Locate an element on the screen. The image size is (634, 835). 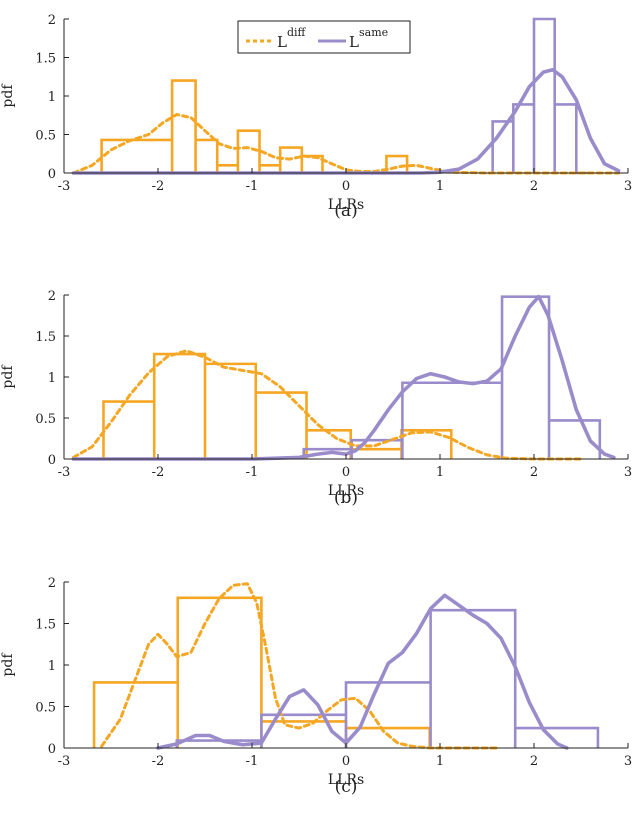
histogram-same-a is located at coordinates (539, 96).